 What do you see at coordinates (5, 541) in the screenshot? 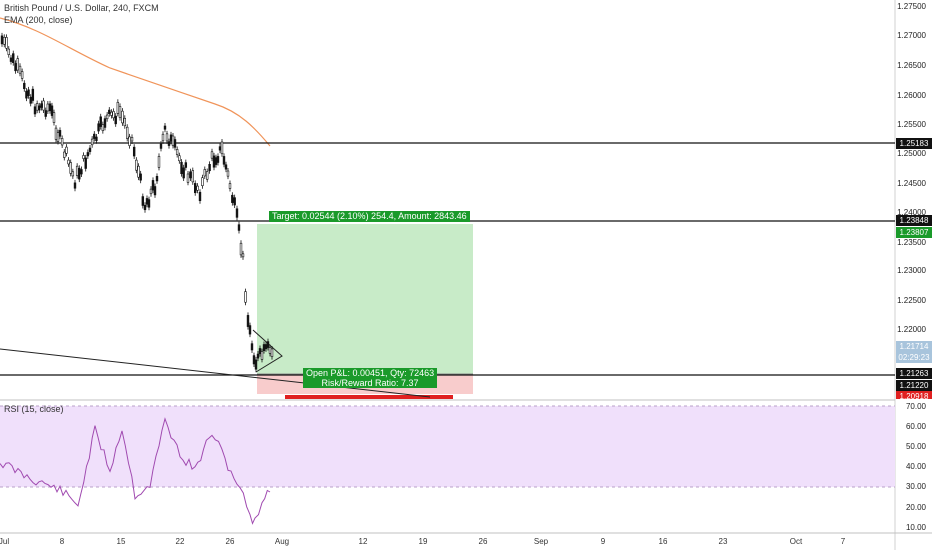
I see `date-tick: Jul` at bounding box center [5, 541].